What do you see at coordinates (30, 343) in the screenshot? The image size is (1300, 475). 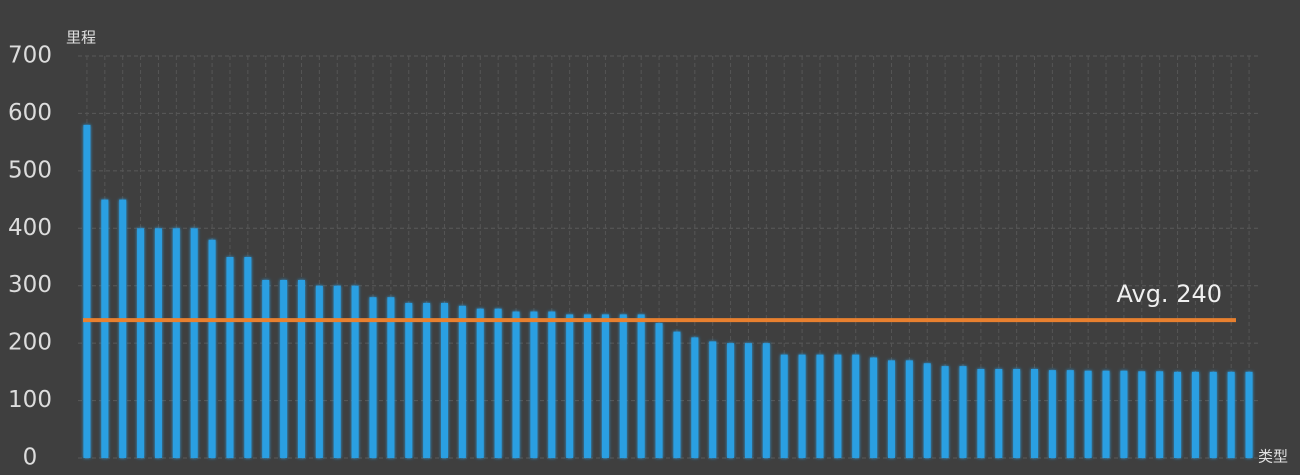 I see `y-tick-label: 200` at bounding box center [30, 343].